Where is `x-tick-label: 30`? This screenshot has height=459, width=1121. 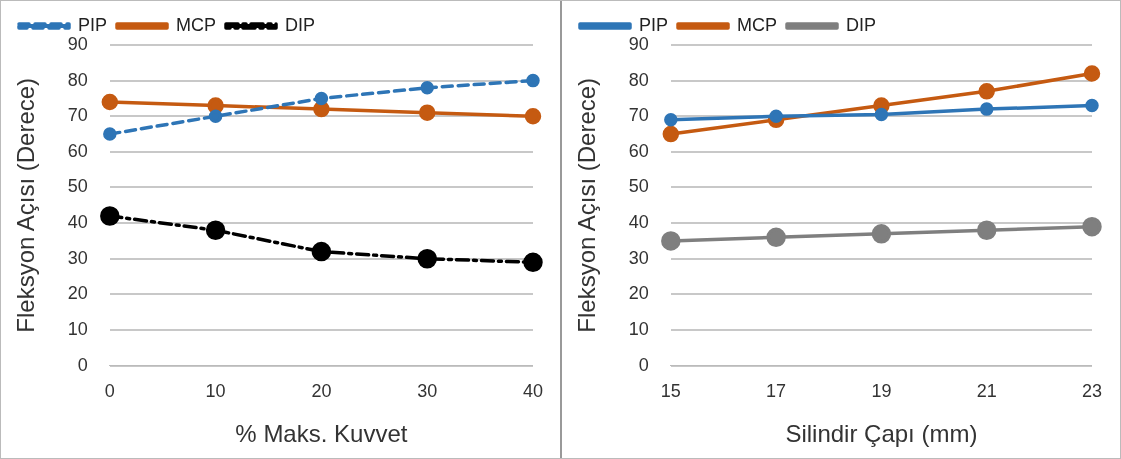 x-tick-label: 30 is located at coordinates (427, 391).